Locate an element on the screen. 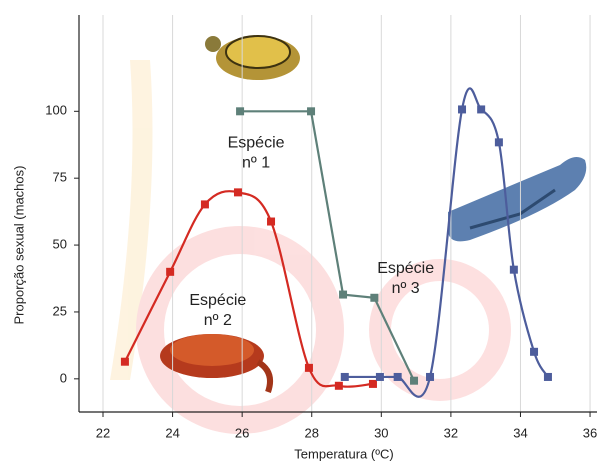  annotation-line: nº 2 is located at coordinates (218, 320).